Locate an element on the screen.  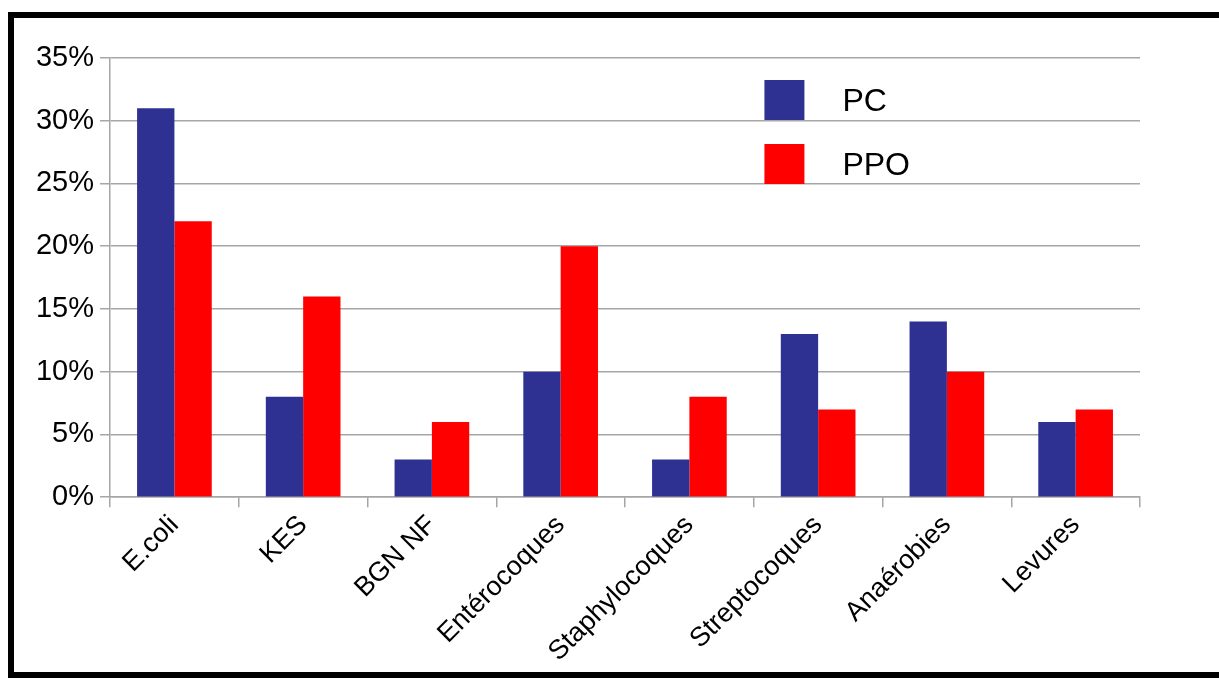
y-tick-label: 0% is located at coordinates (73, 495).